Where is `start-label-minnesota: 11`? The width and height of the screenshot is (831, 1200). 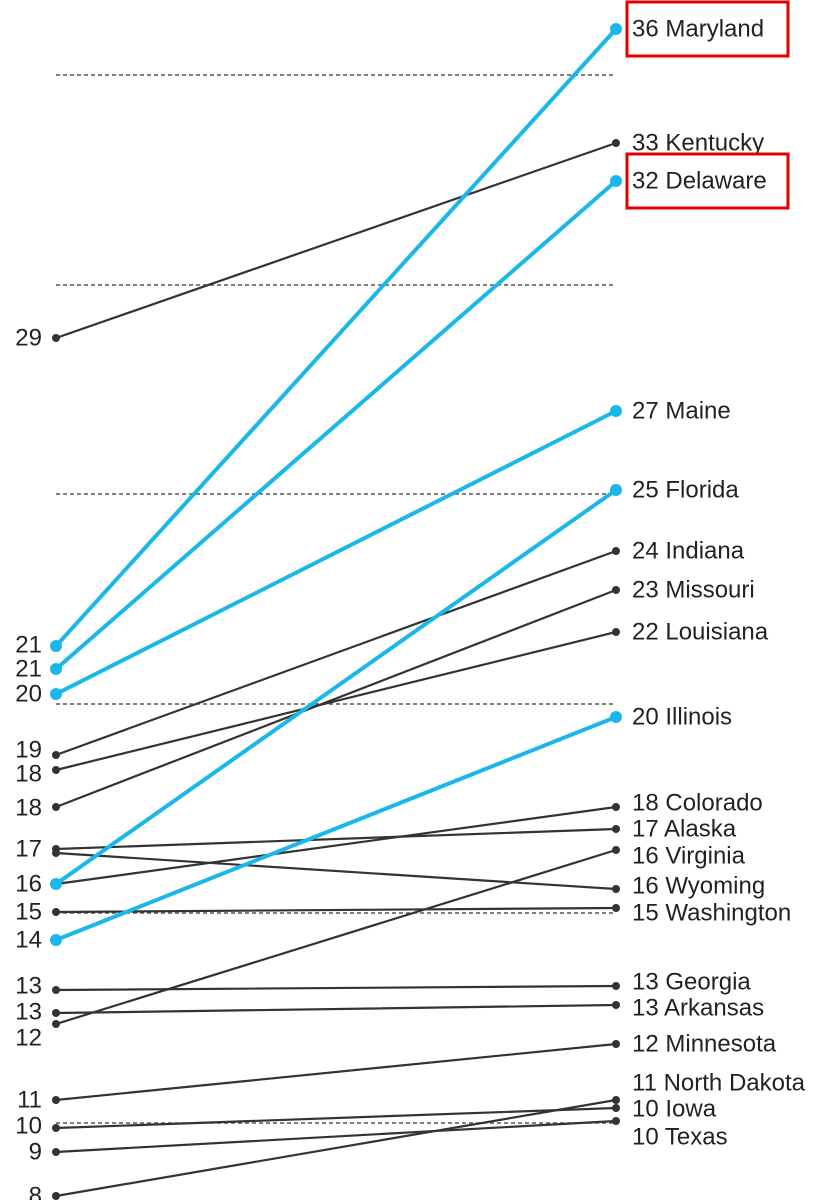 start-label-minnesota: 11 is located at coordinates (29, 1100).